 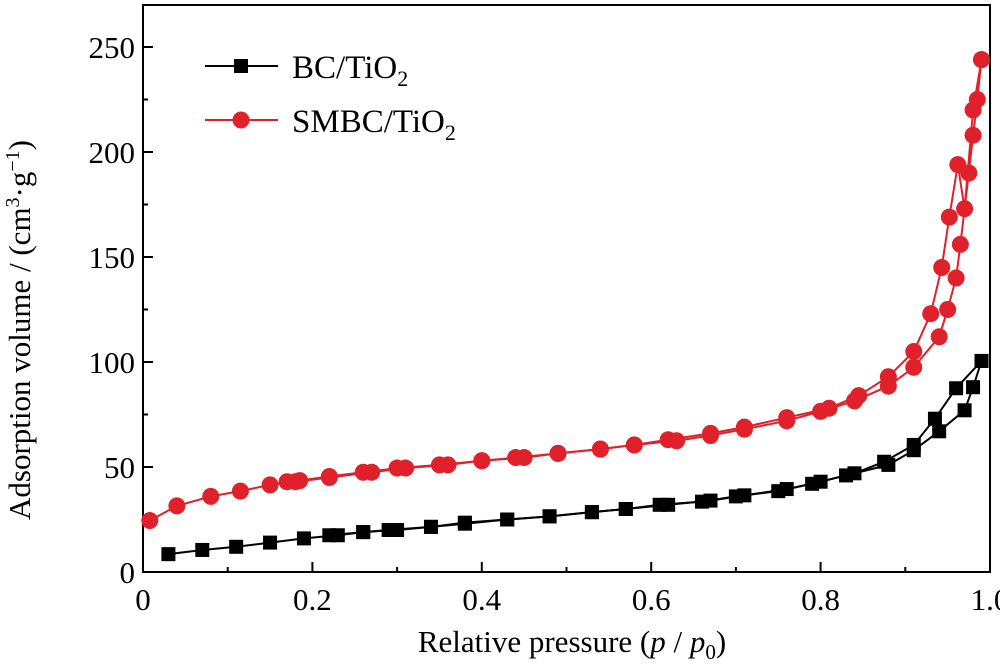 I want to click on x-tick-label: 0.4, so click(x=481, y=599).